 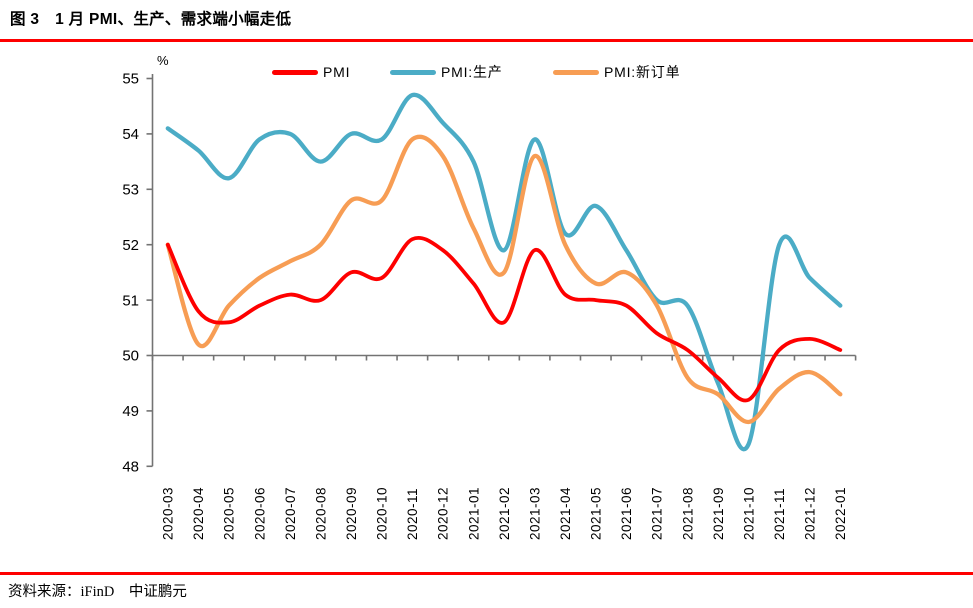 What do you see at coordinates (320, 513) in the screenshot?
I see `x-tick-label: 2020-08` at bounding box center [320, 513].